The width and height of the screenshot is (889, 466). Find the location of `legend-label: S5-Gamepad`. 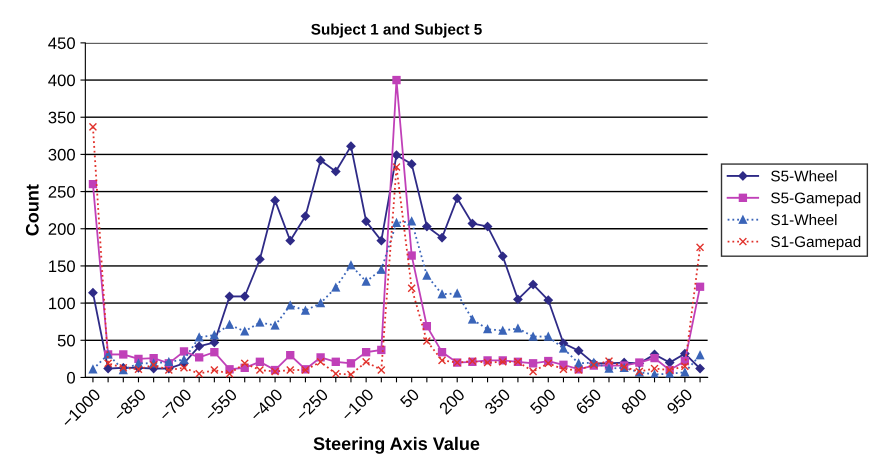

legend-label: S5-Gamepad is located at coordinates (815, 199).